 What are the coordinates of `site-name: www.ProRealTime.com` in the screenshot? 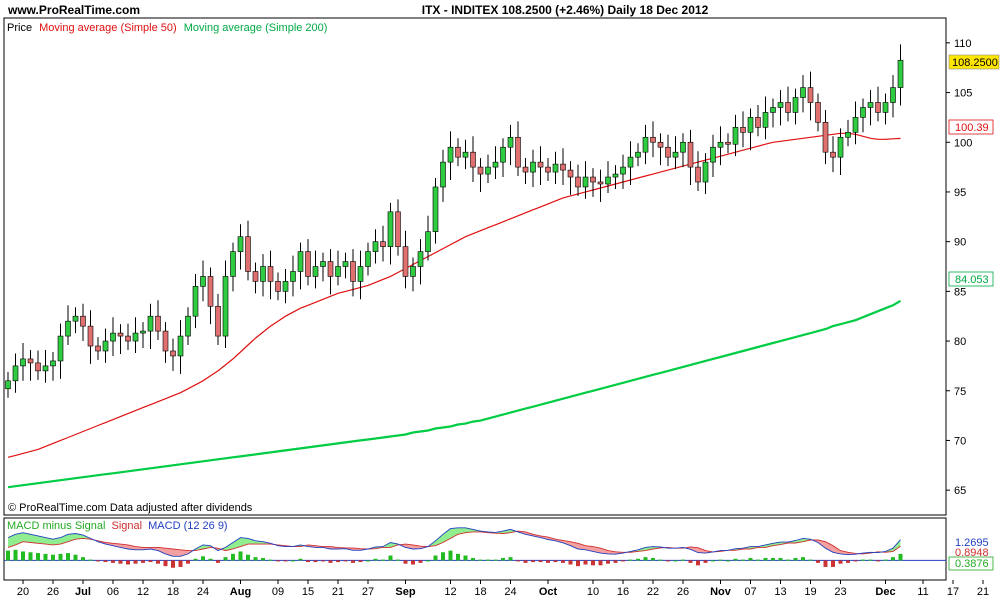 It's located at (73, 10).